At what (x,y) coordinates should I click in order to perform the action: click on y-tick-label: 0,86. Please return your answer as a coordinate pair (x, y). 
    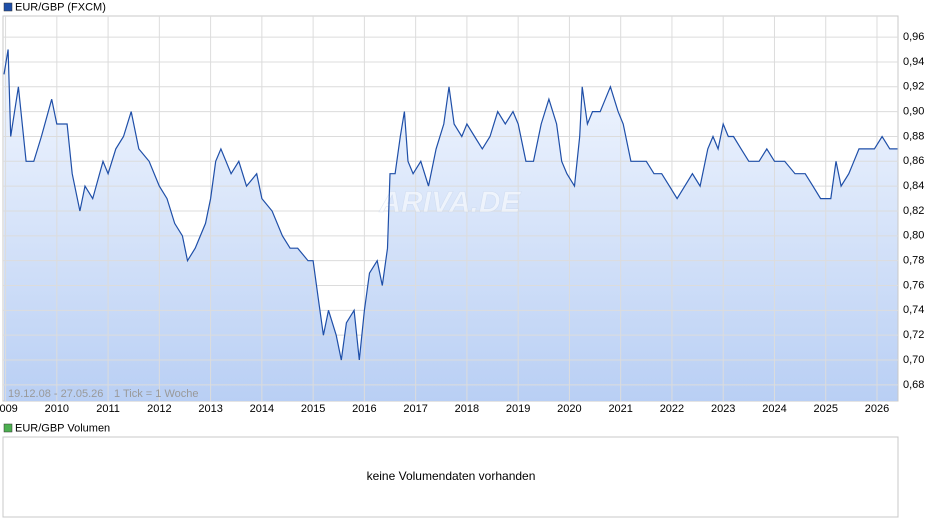
    Looking at the image, I should click on (913, 161).